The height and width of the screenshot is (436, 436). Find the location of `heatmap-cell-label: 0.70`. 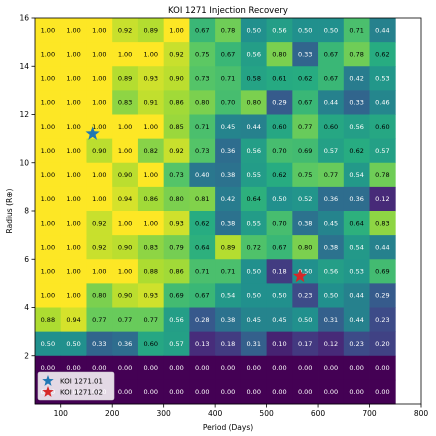

heatmap-cell-label: 0.70 is located at coordinates (228, 103).